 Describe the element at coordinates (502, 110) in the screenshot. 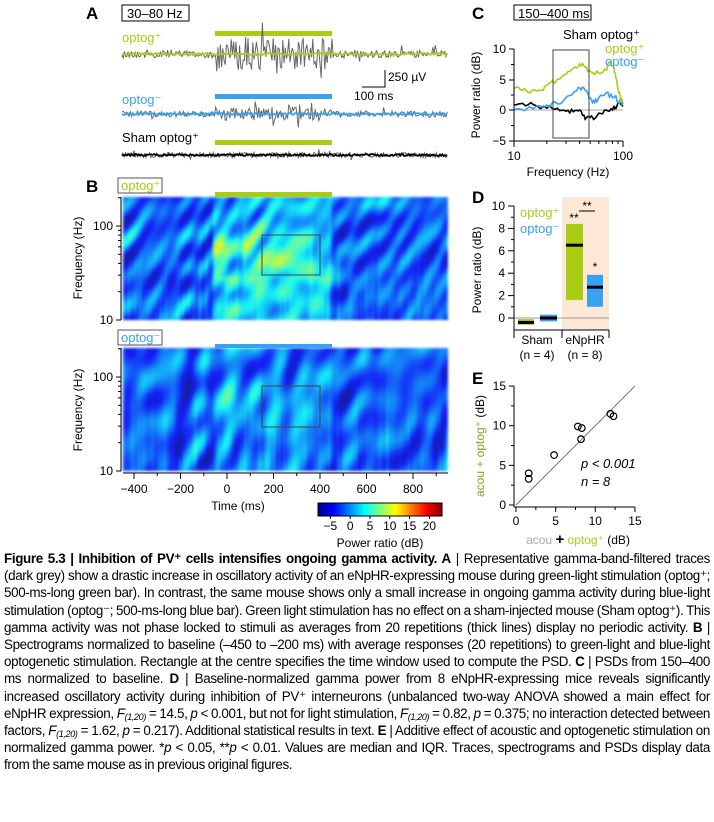

I see `ytick: 0` at that location.